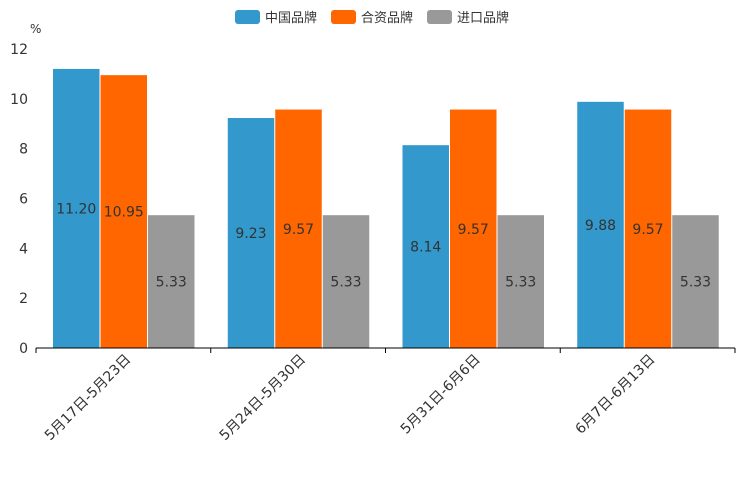 This screenshot has height=496, width=744. I want to click on y-tick-label-2: 4, so click(23, 249).